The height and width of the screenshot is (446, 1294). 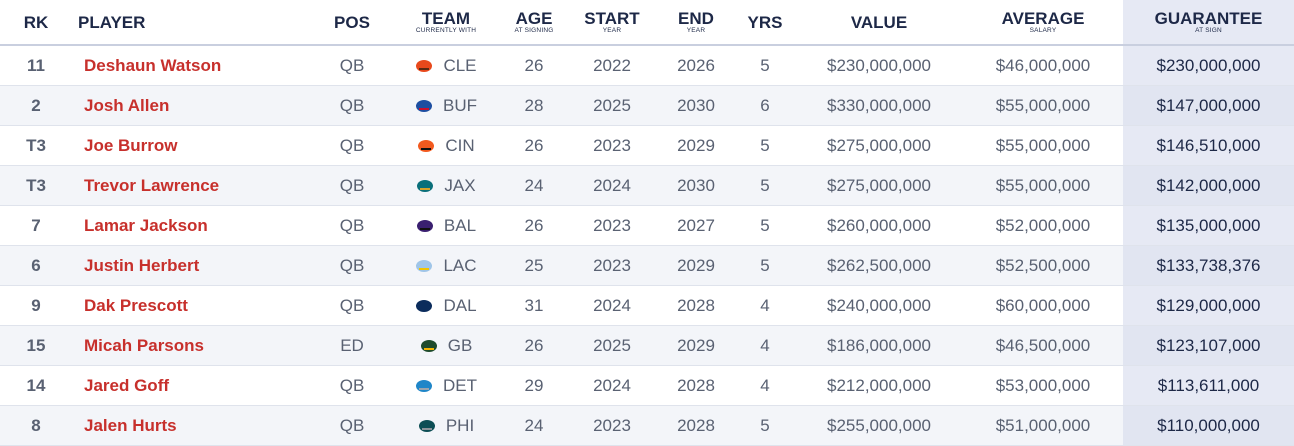 I want to click on team-abbr: BUF, so click(x=460, y=105).